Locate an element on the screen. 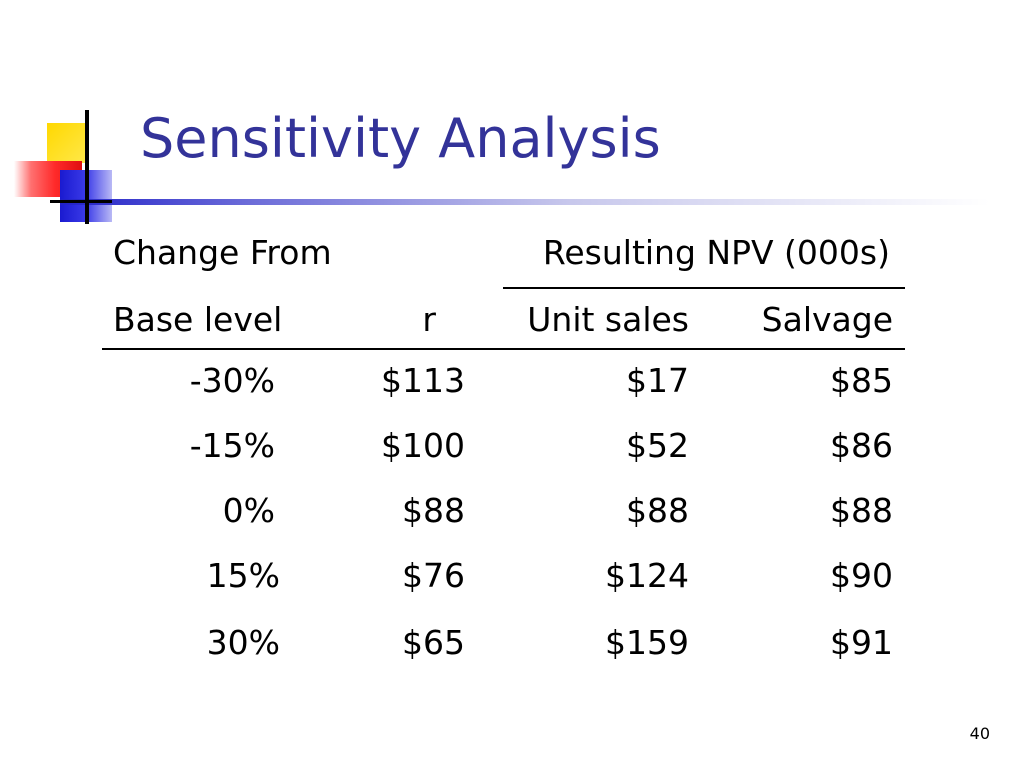 This screenshot has height=768, width=1024. header-resulting-npv: Resulting NPV (000s) is located at coordinates (716, 252).